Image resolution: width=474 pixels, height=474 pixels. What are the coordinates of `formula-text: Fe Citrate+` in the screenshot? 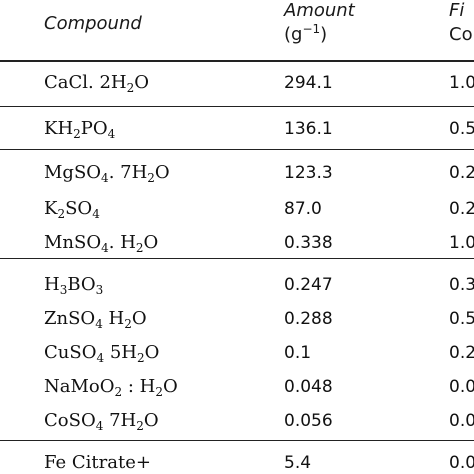 It's located at (97, 462).